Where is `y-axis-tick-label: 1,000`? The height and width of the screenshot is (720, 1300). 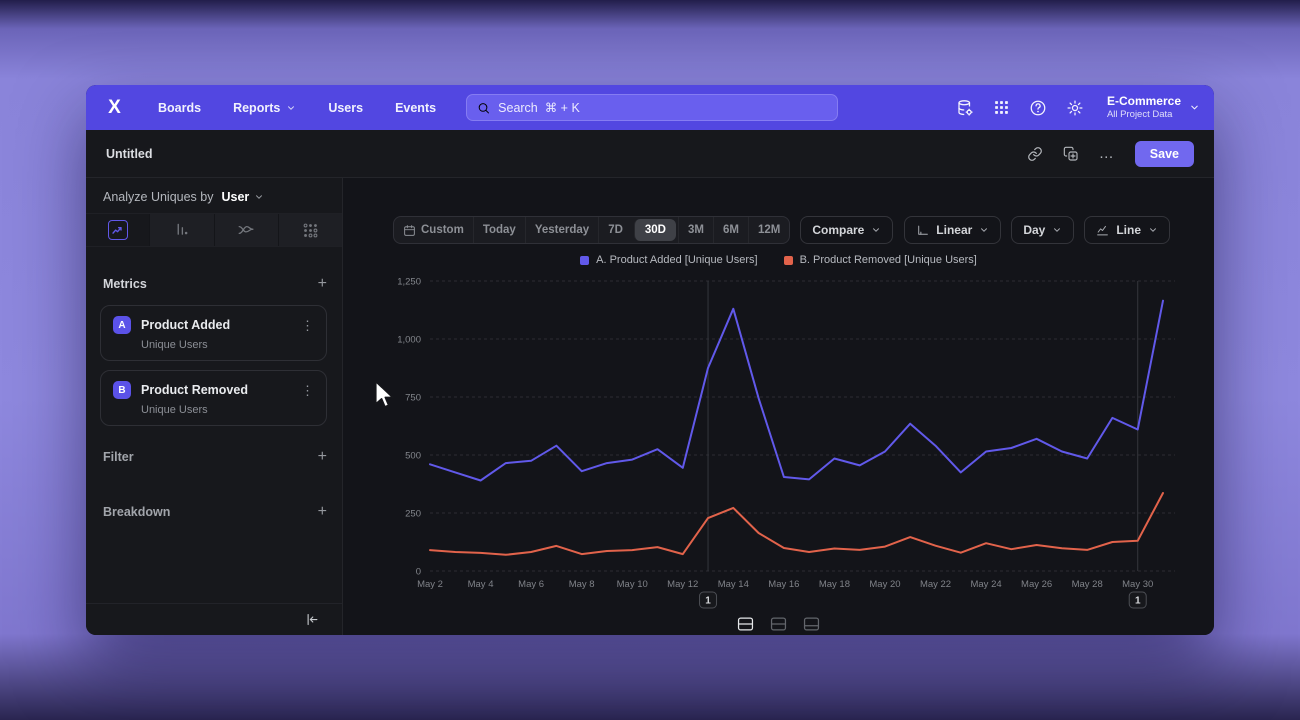 y-axis-tick-label: 1,000 is located at coordinates (409, 340).